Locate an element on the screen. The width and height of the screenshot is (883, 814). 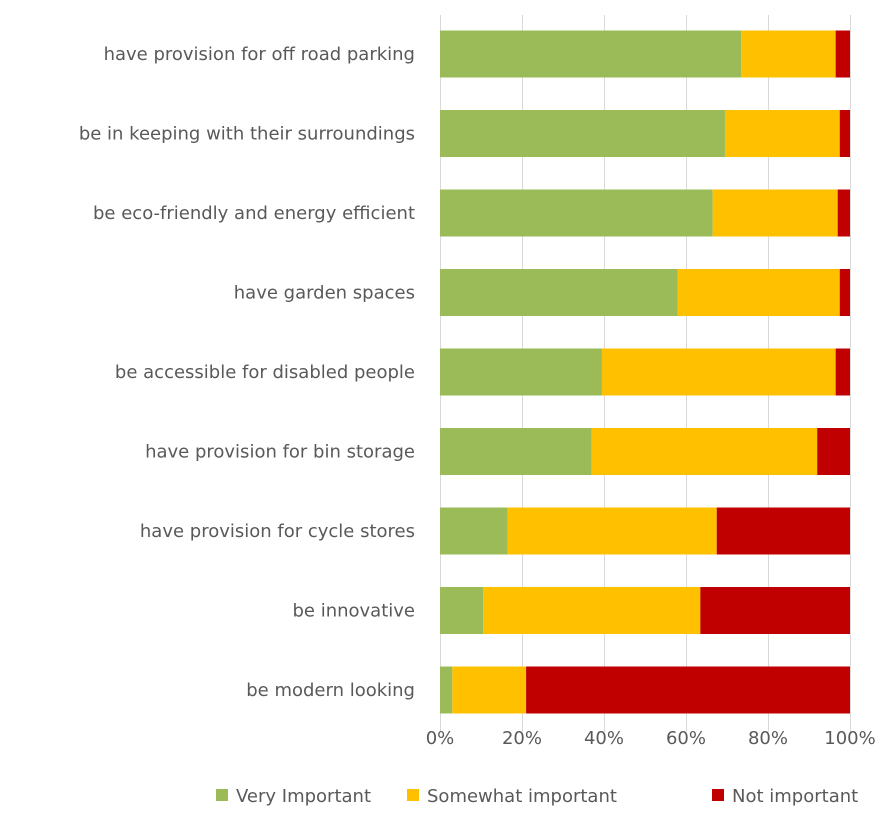
category-label-4: be accessible for disabled people is located at coordinates (265, 372).